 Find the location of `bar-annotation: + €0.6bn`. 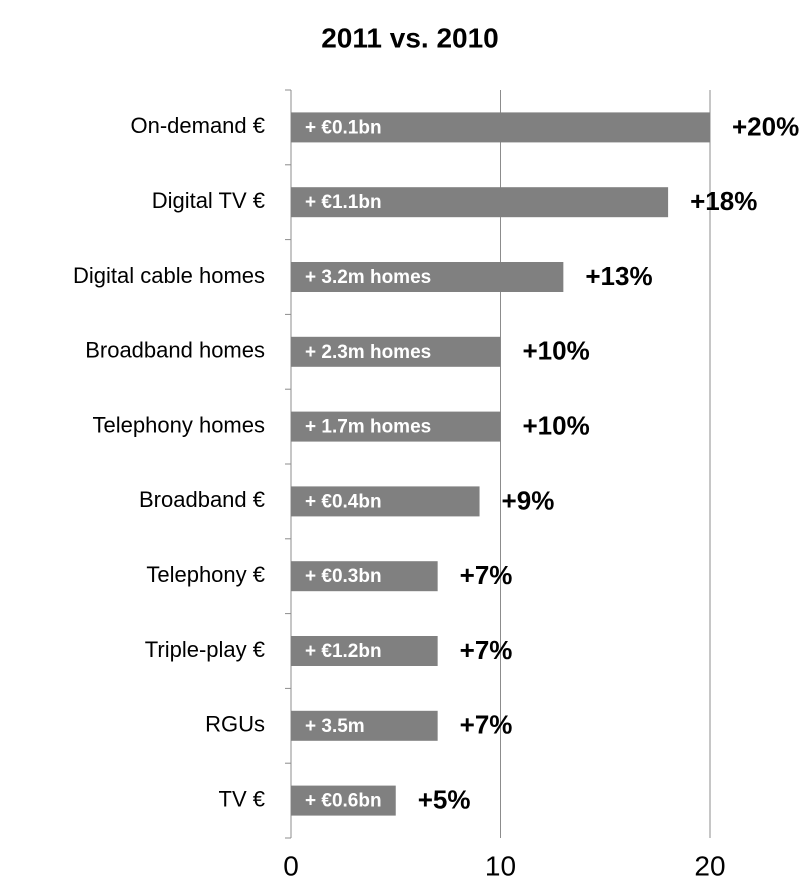

bar-annotation: + €0.6bn is located at coordinates (343, 801).